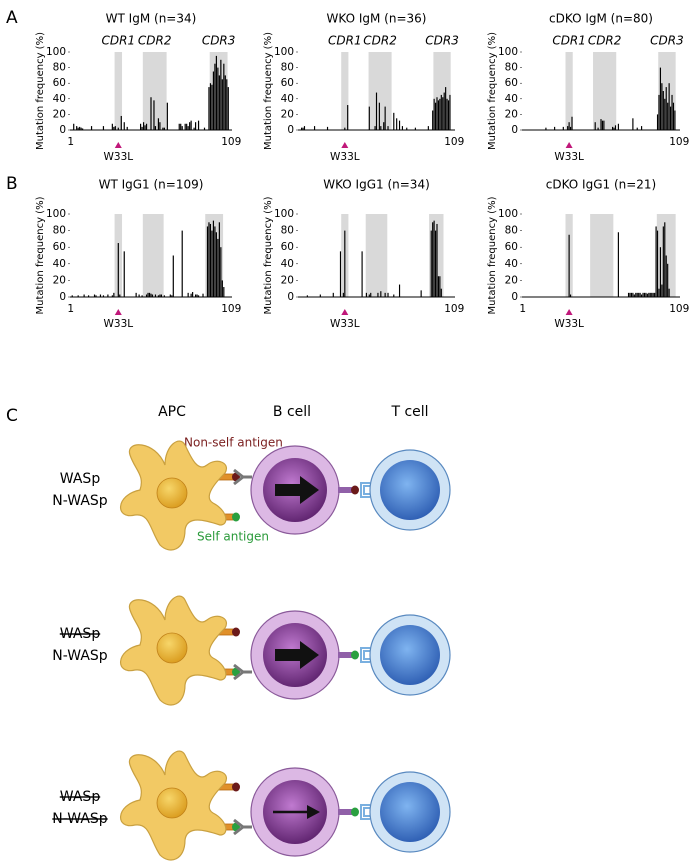  What do you see at coordinates (313, 812) in the screenshot?
I see `arrow-head` at bounding box center [313, 812].